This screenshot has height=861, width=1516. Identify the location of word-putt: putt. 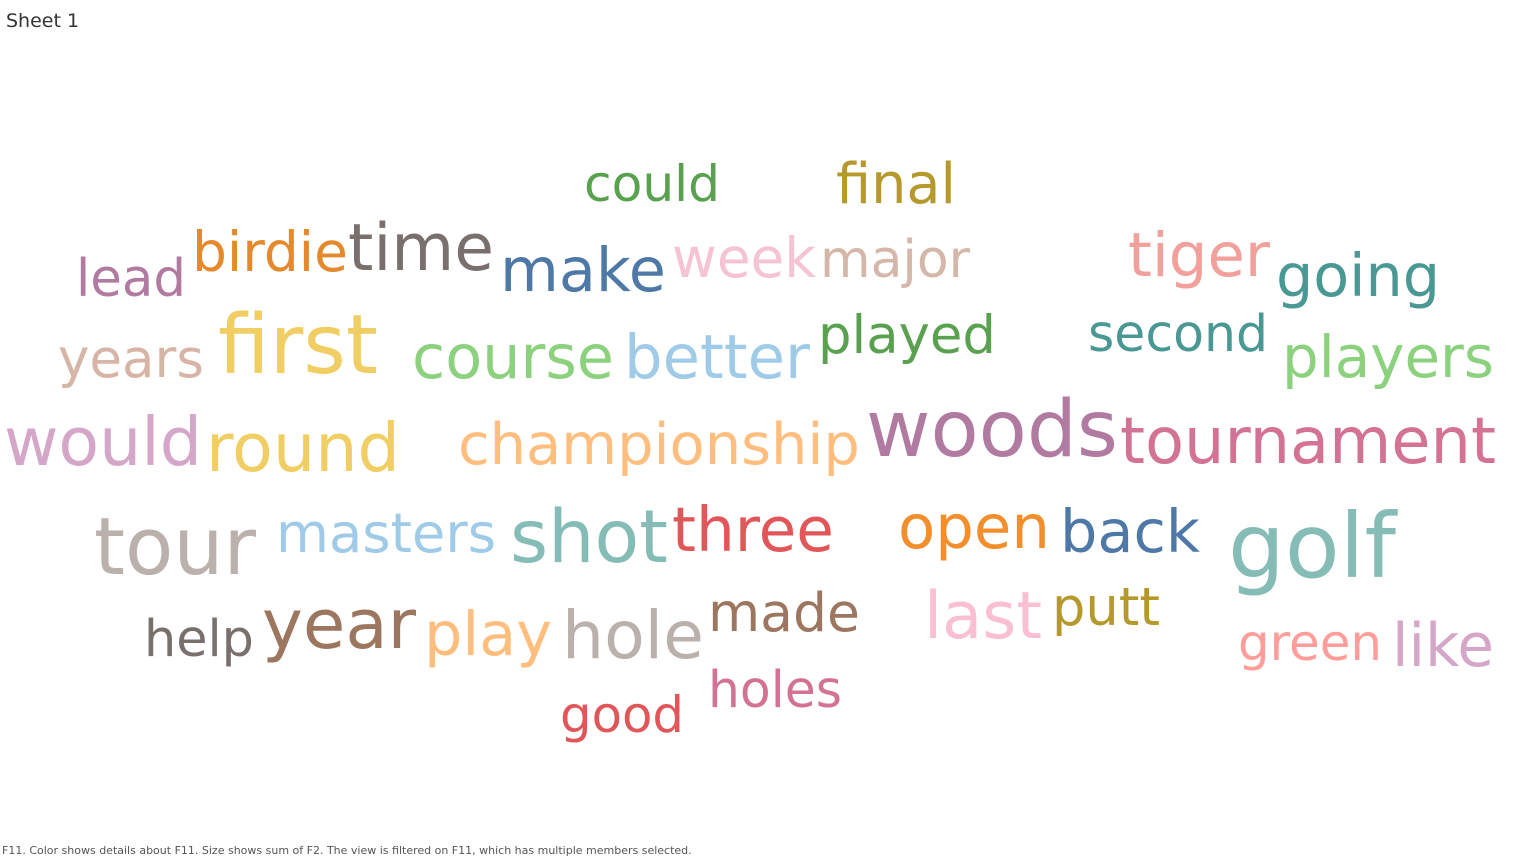
(1106, 607).